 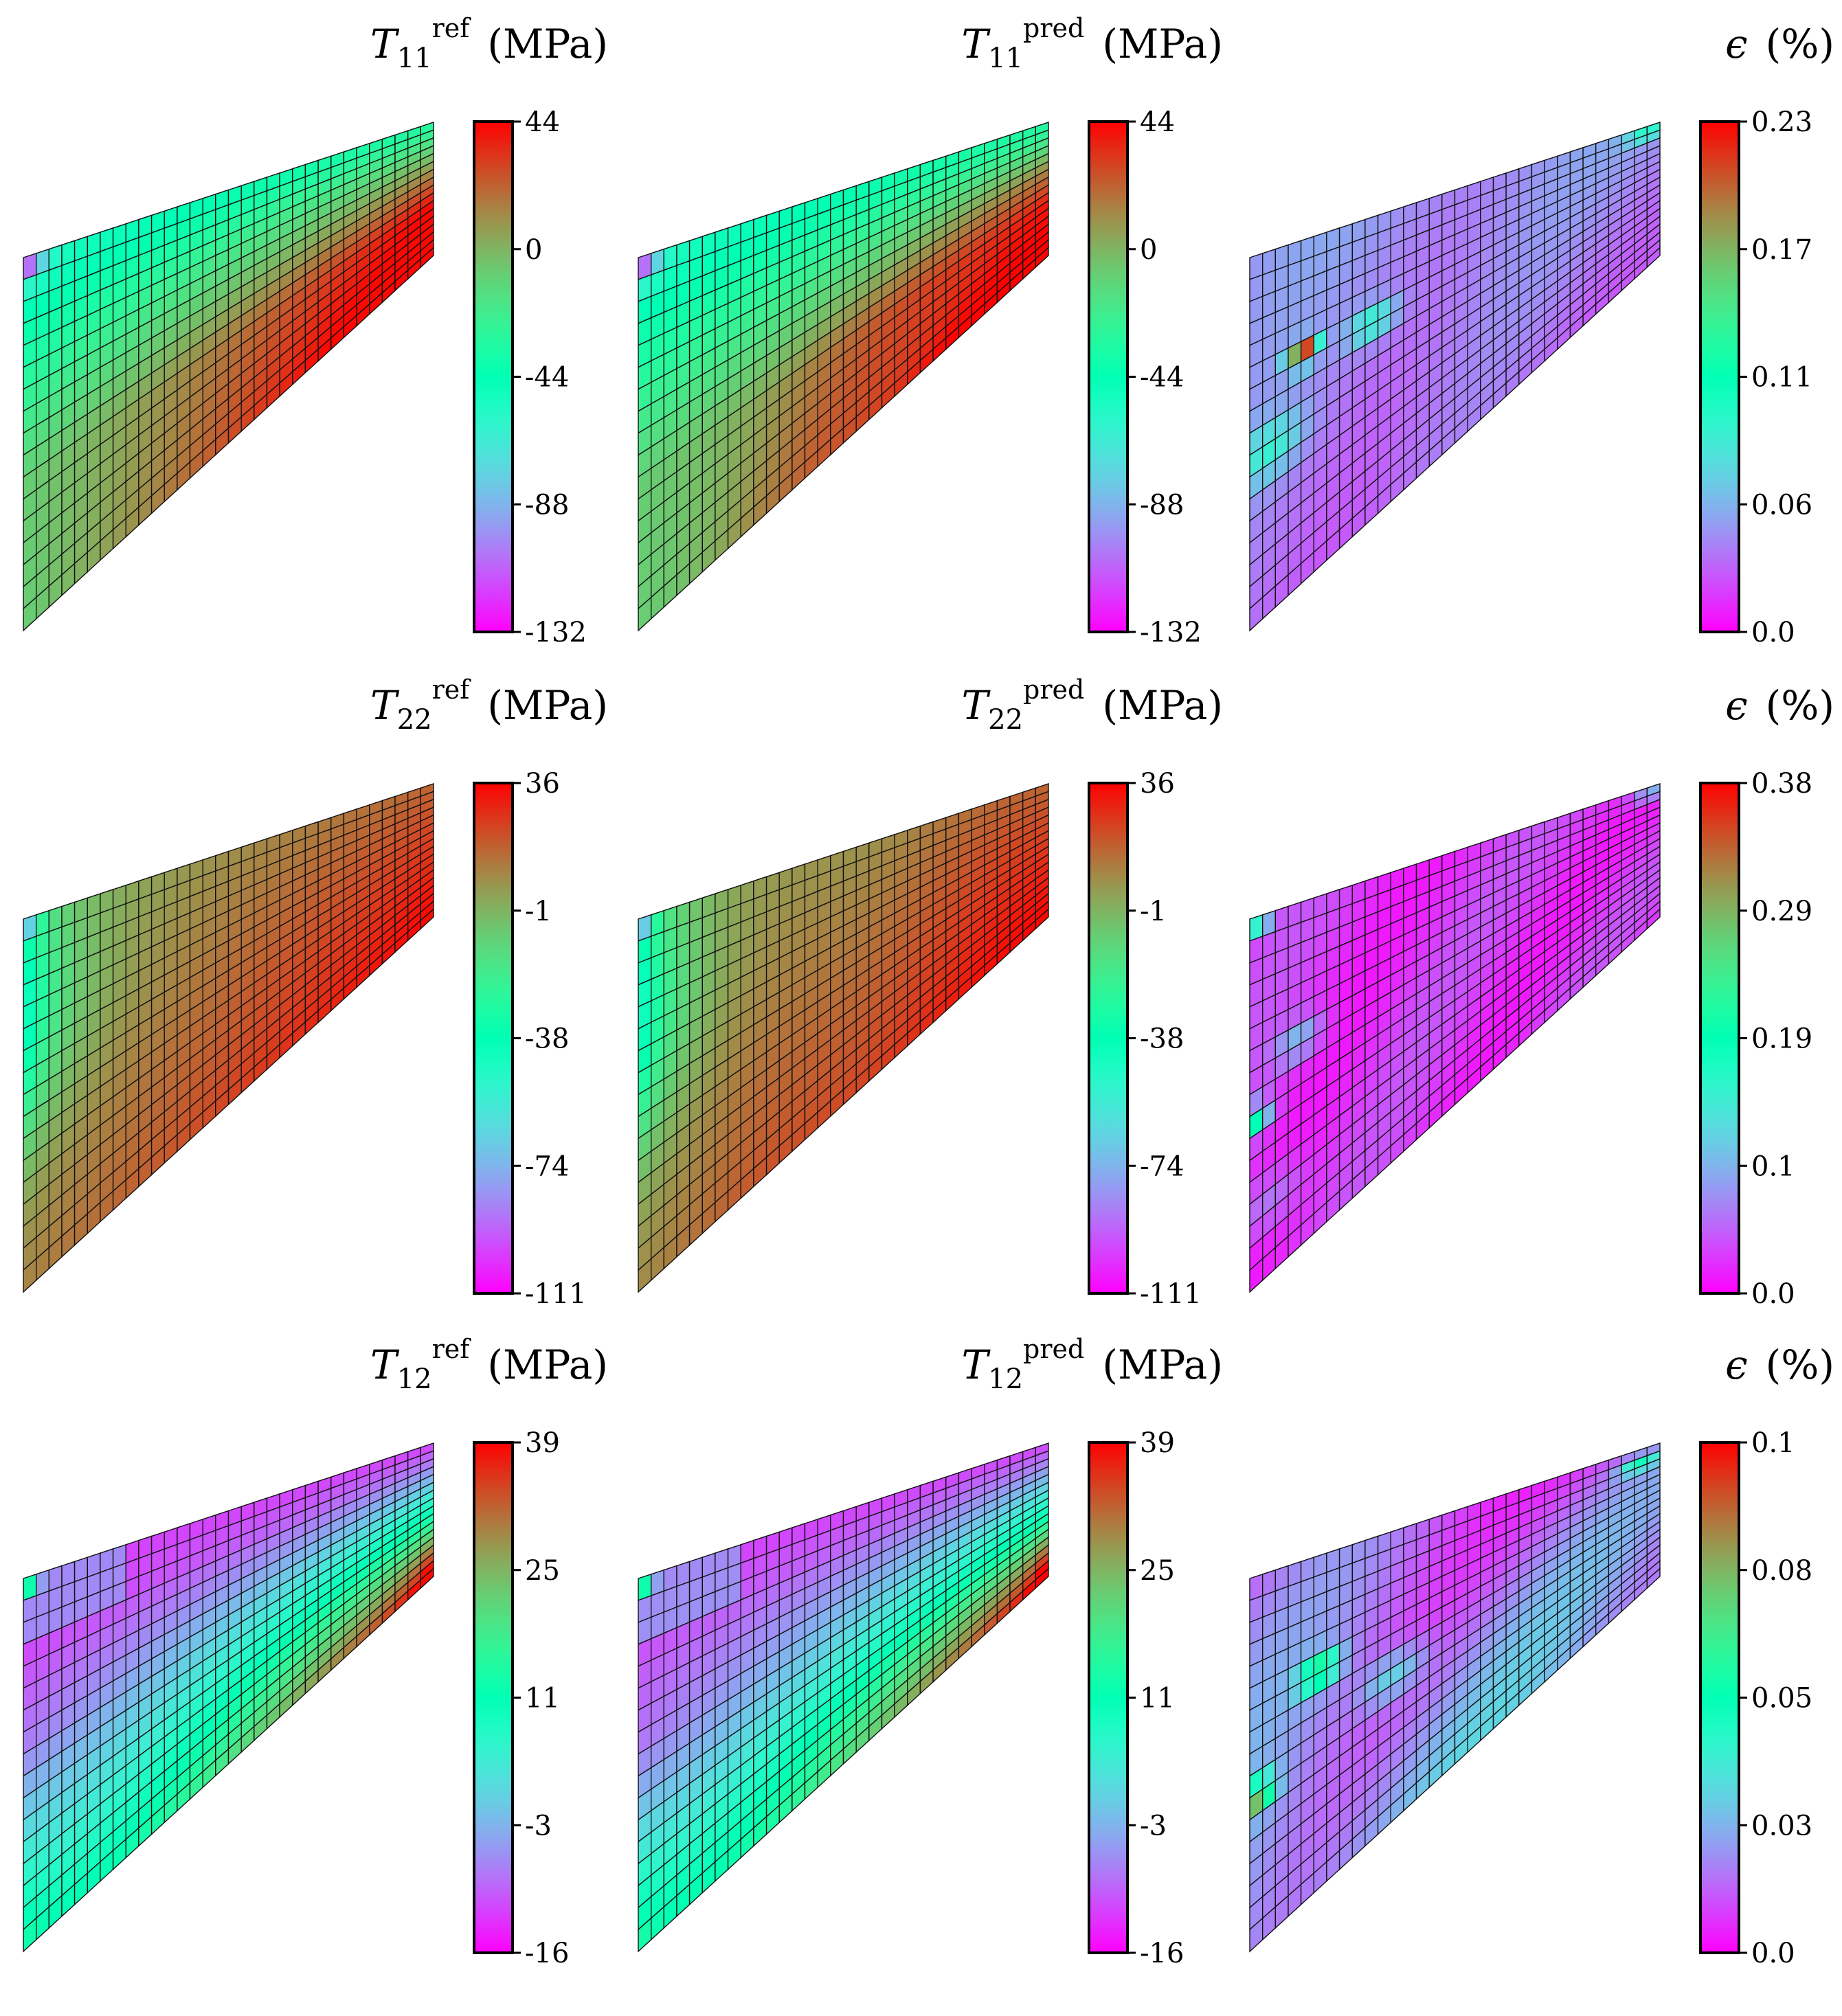 I want to click on colorbar-tick-label: 0.19, so click(x=1781, y=1039).